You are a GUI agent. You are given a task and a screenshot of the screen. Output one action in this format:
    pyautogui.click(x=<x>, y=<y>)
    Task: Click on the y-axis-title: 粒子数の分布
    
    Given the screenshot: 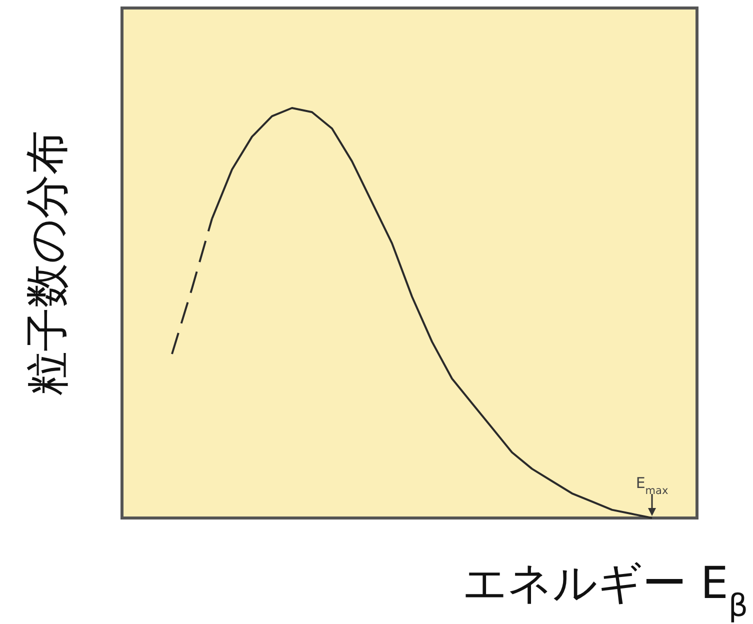 What is the action you would take?
    pyautogui.click(x=47, y=263)
    